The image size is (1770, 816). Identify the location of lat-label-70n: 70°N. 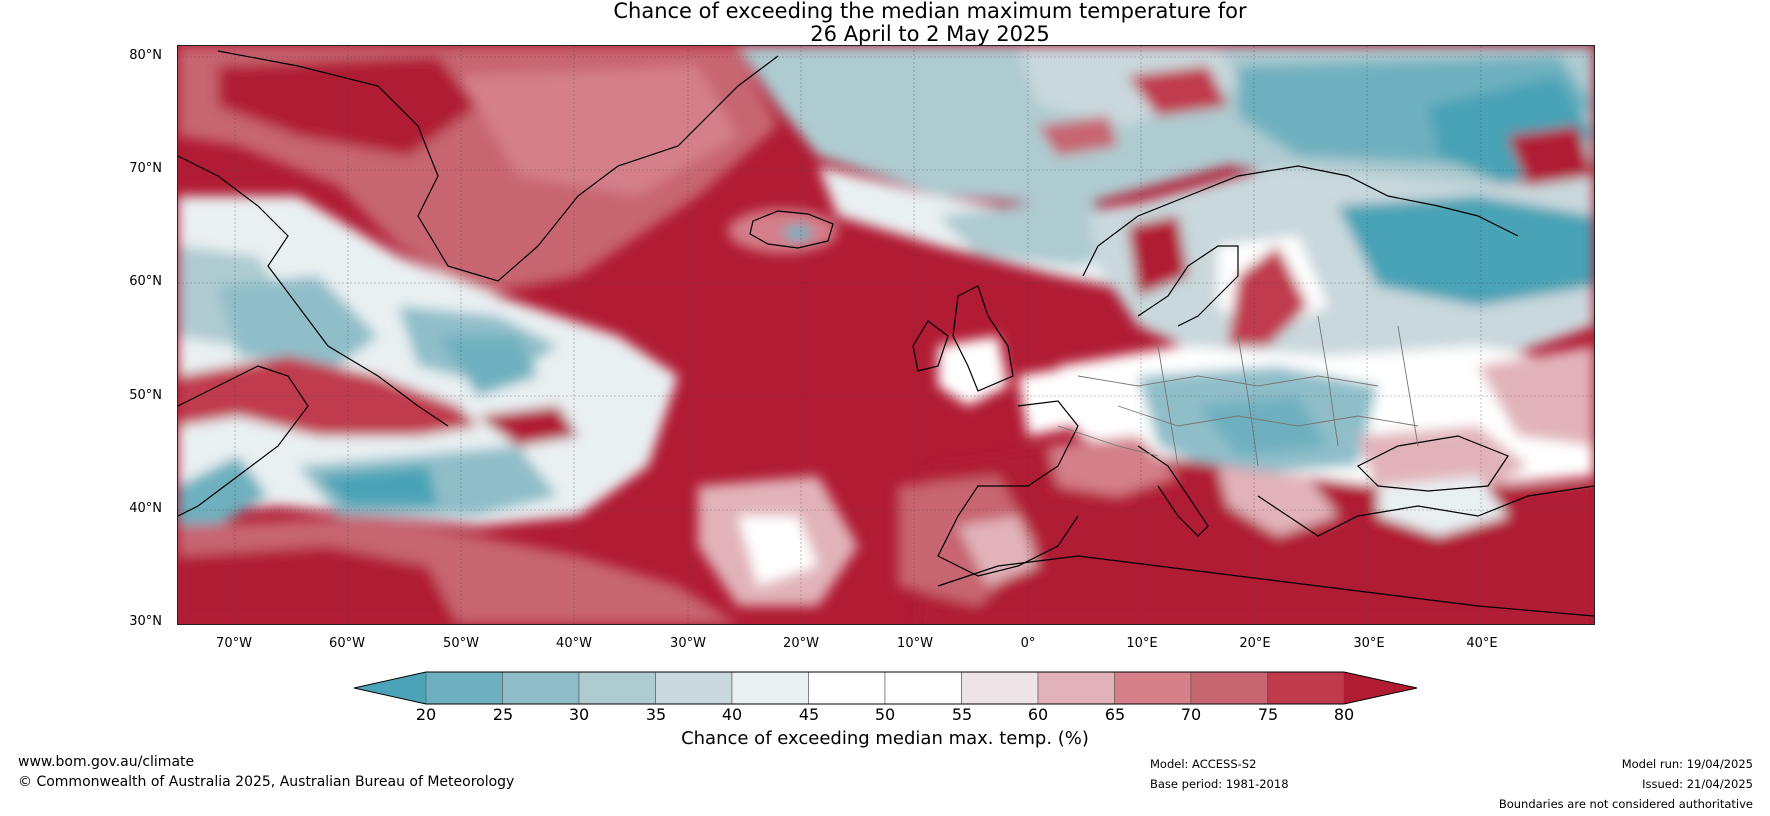
(145, 168).